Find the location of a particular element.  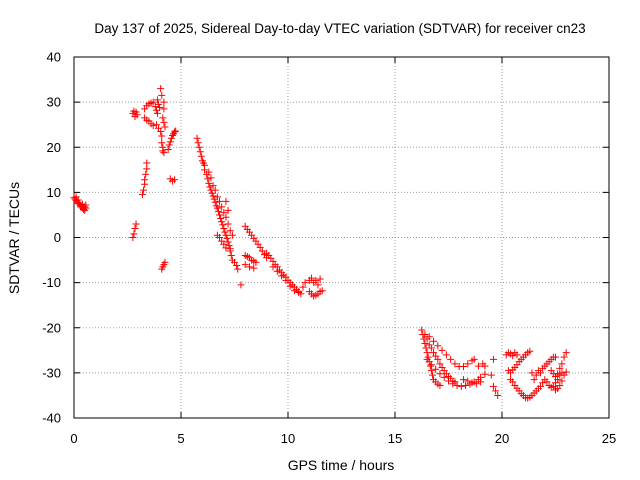

y-axis-label: SDTVAR / TECUs is located at coordinates (14, 238).